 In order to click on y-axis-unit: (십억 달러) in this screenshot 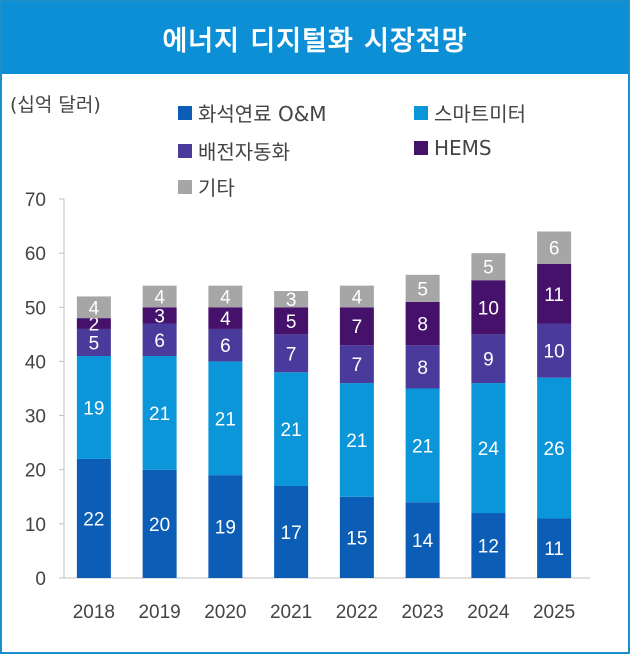, I will do `click(55, 105)`.